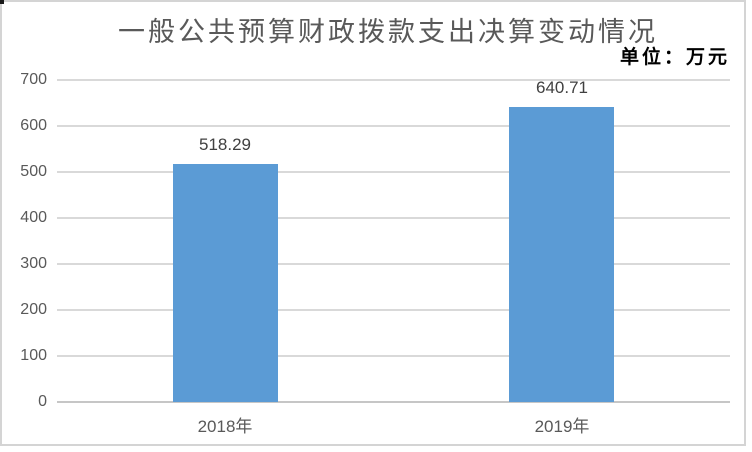  What do you see at coordinates (393, 402) in the screenshot?
I see `x-axis-line` at bounding box center [393, 402].